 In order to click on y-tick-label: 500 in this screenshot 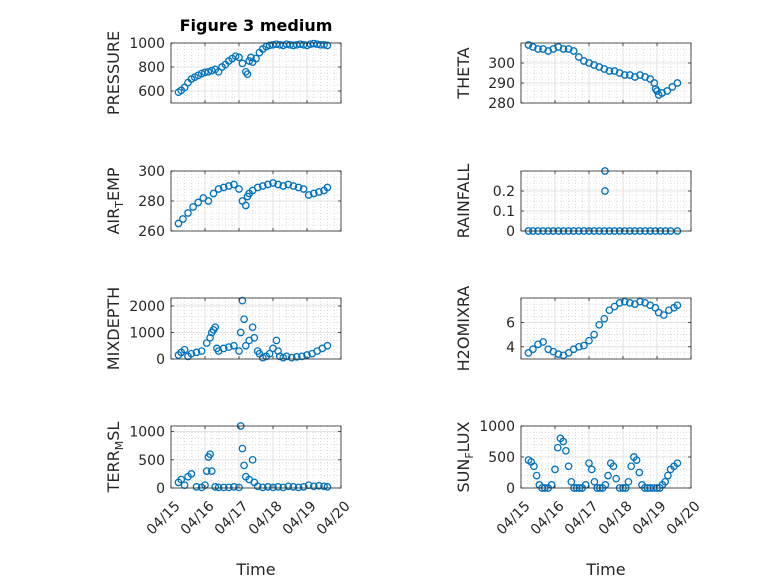, I will do `click(151, 461)`.